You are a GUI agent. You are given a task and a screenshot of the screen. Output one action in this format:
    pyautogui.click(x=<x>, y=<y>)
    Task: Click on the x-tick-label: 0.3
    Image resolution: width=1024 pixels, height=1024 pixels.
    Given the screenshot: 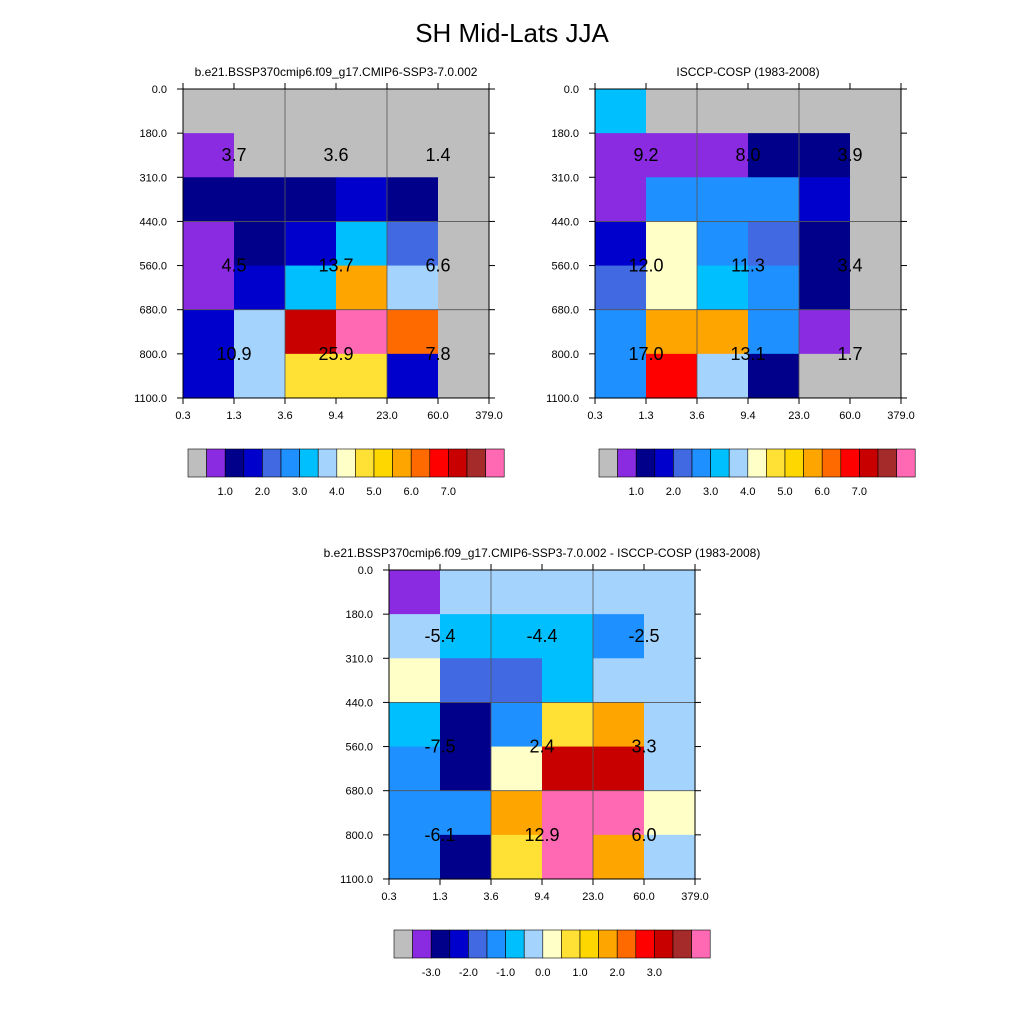 What is the action you would take?
    pyautogui.click(x=182, y=416)
    